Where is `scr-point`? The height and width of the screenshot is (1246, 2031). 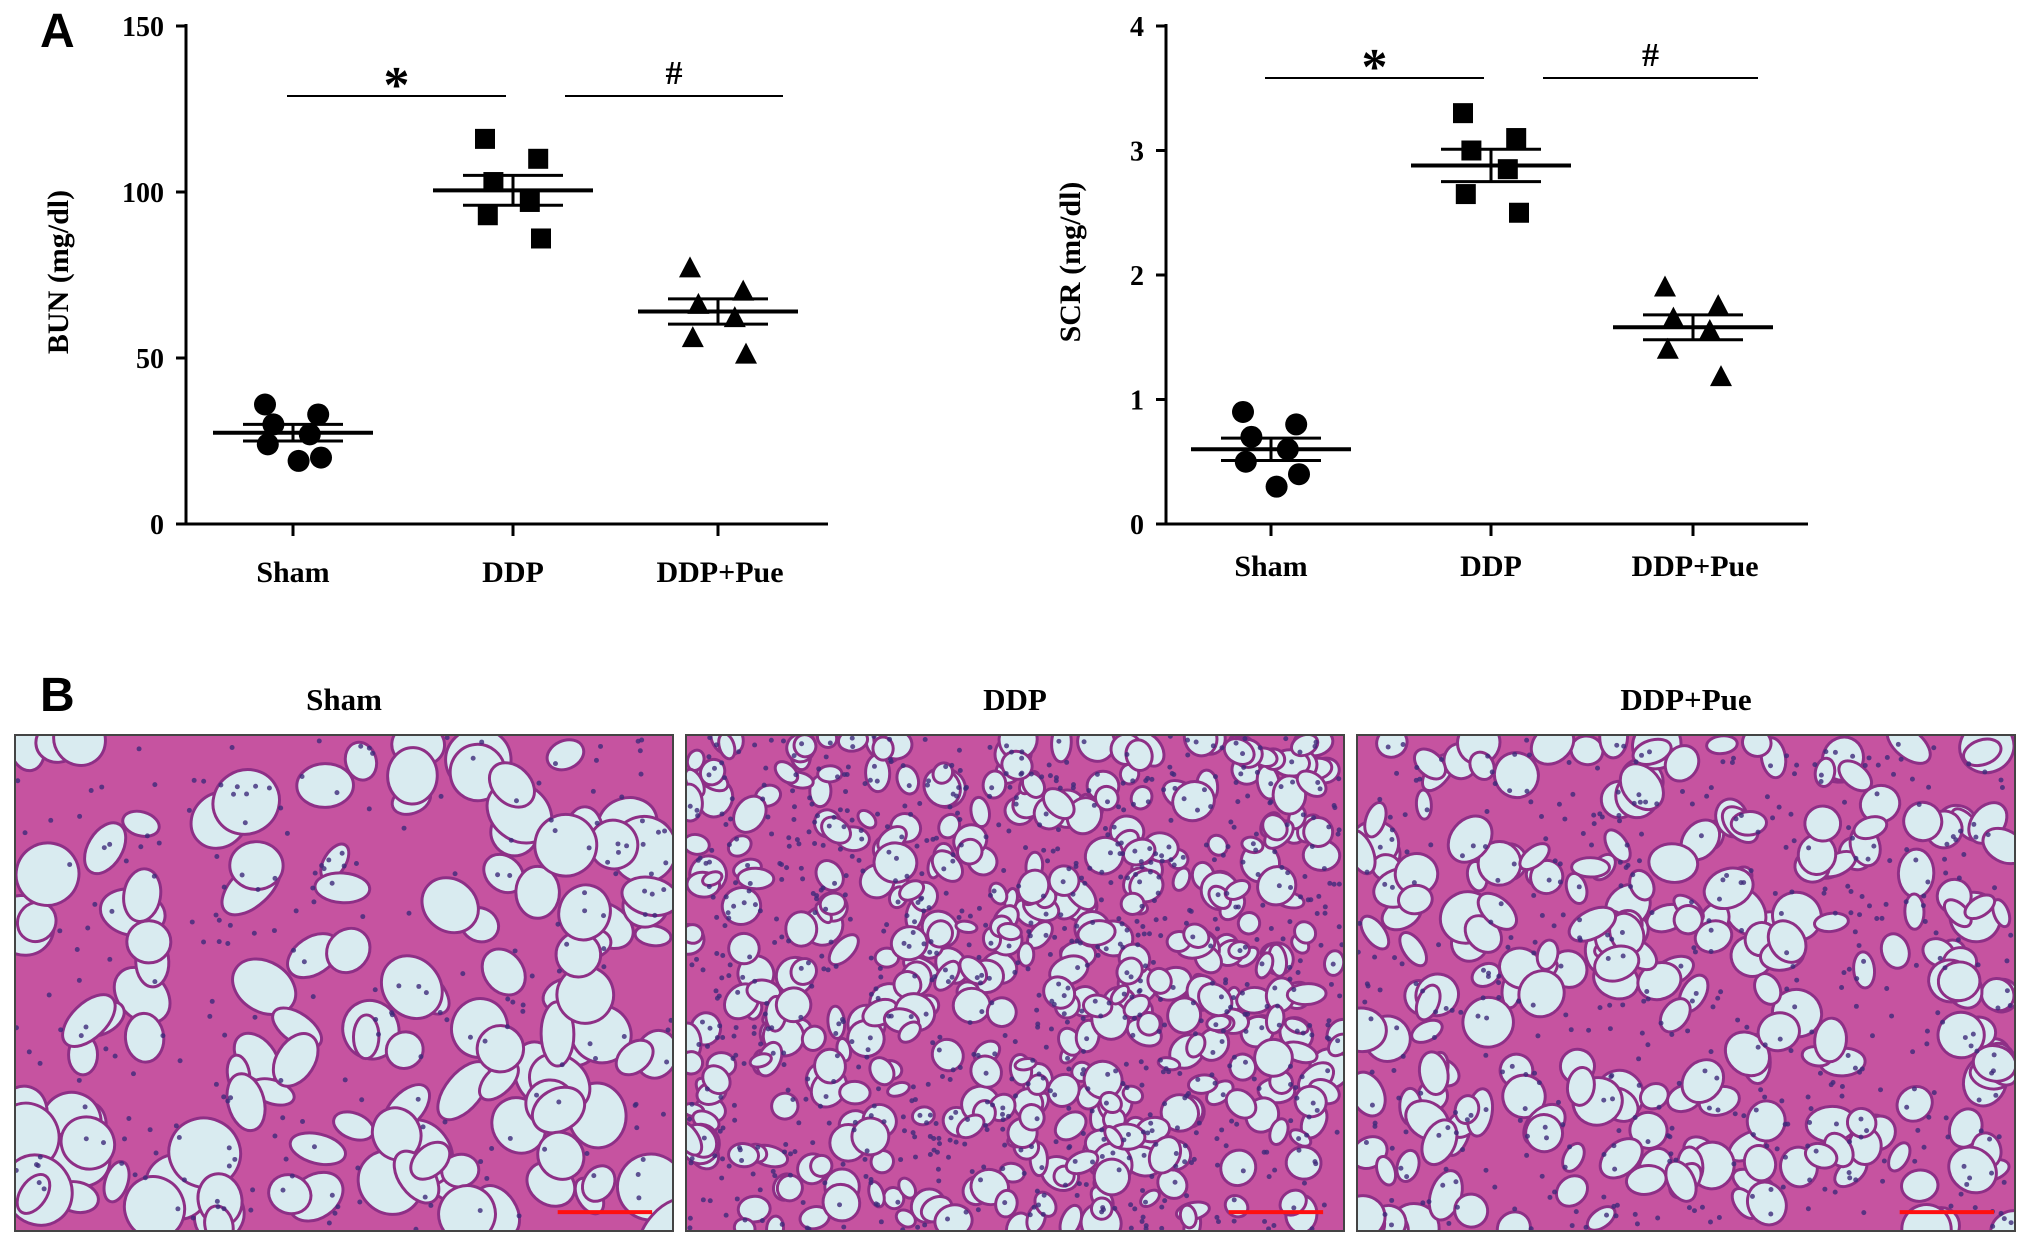 scr-point is located at coordinates (1507, 169).